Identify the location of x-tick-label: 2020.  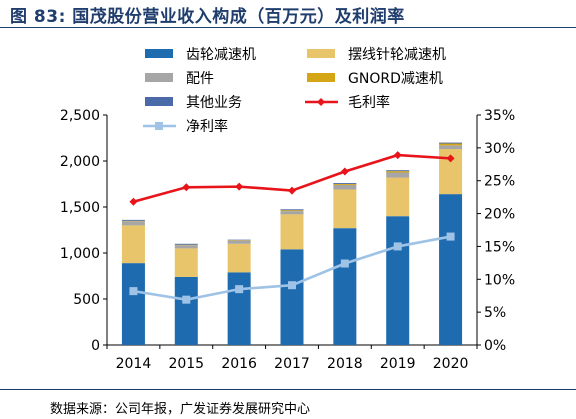
(451, 364).